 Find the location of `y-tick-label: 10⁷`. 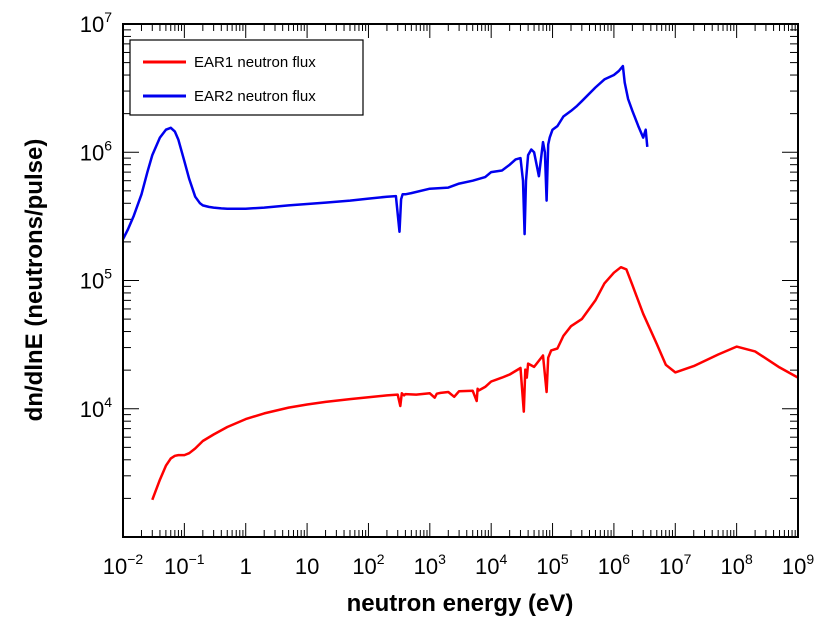

y-tick-label: 10⁷ is located at coordinates (96, 23).